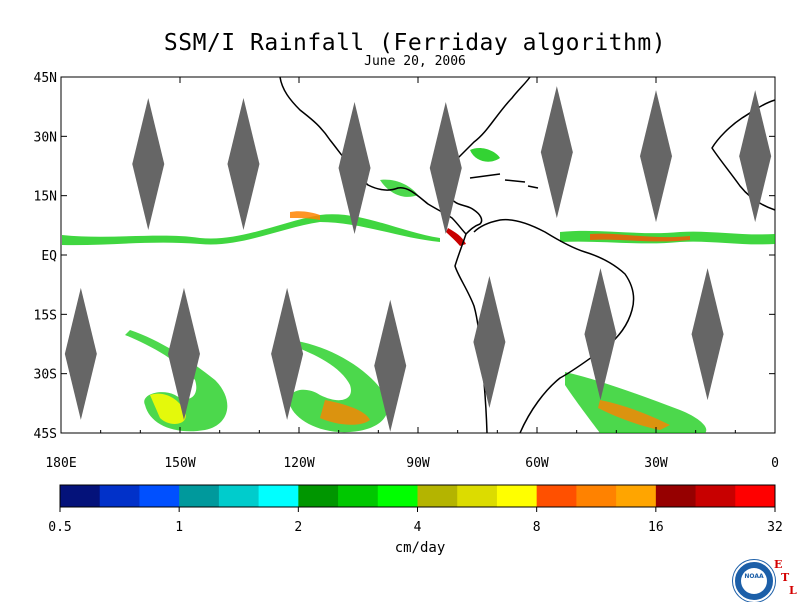 This screenshot has width=800, height=602. I want to click on lon-label: 150W, so click(179, 463).